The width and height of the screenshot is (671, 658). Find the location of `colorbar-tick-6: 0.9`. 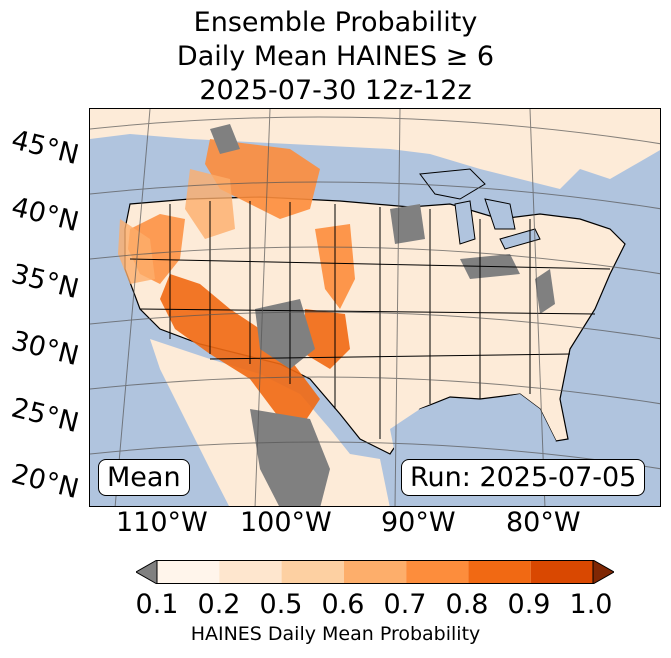

colorbar-tick-6: 0.9 is located at coordinates (529, 604).